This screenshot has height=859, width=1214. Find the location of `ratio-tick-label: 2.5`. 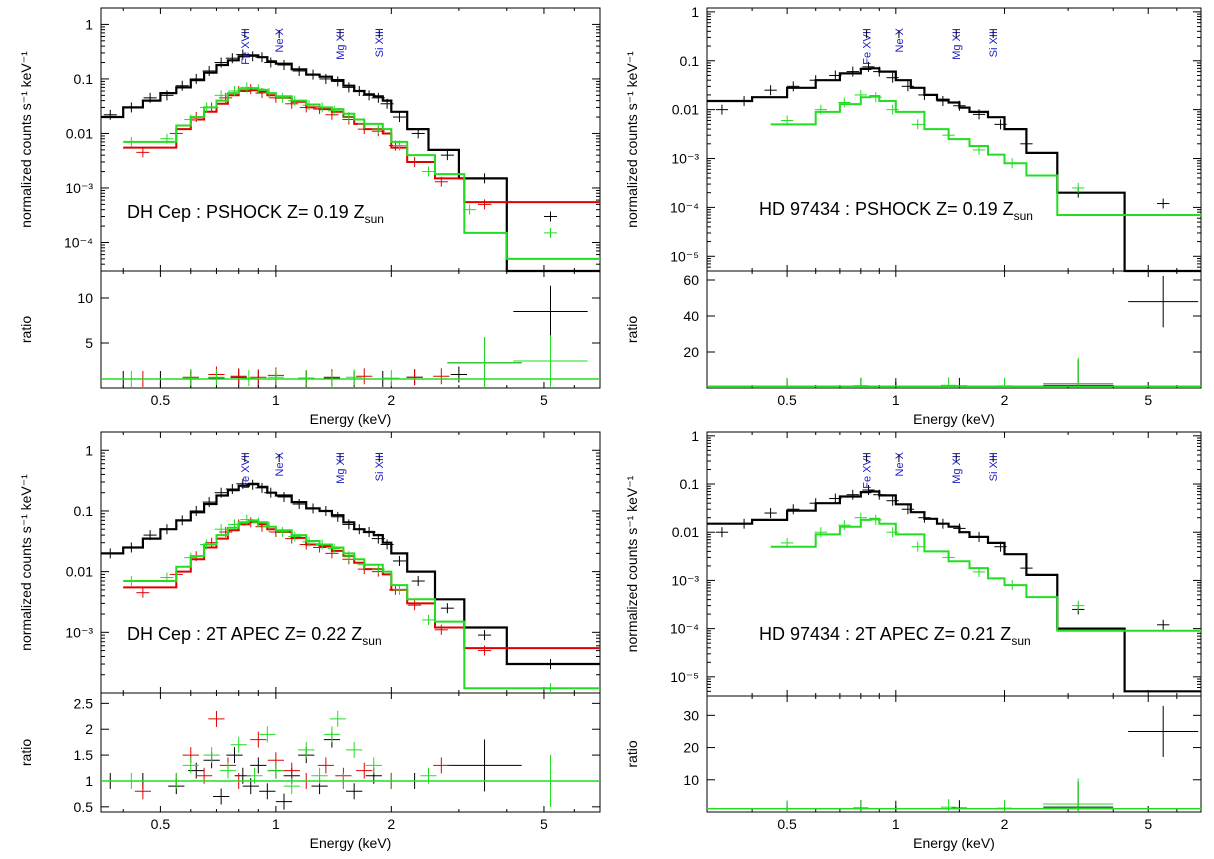

ratio-tick-label: 2.5 is located at coordinates (84, 703).